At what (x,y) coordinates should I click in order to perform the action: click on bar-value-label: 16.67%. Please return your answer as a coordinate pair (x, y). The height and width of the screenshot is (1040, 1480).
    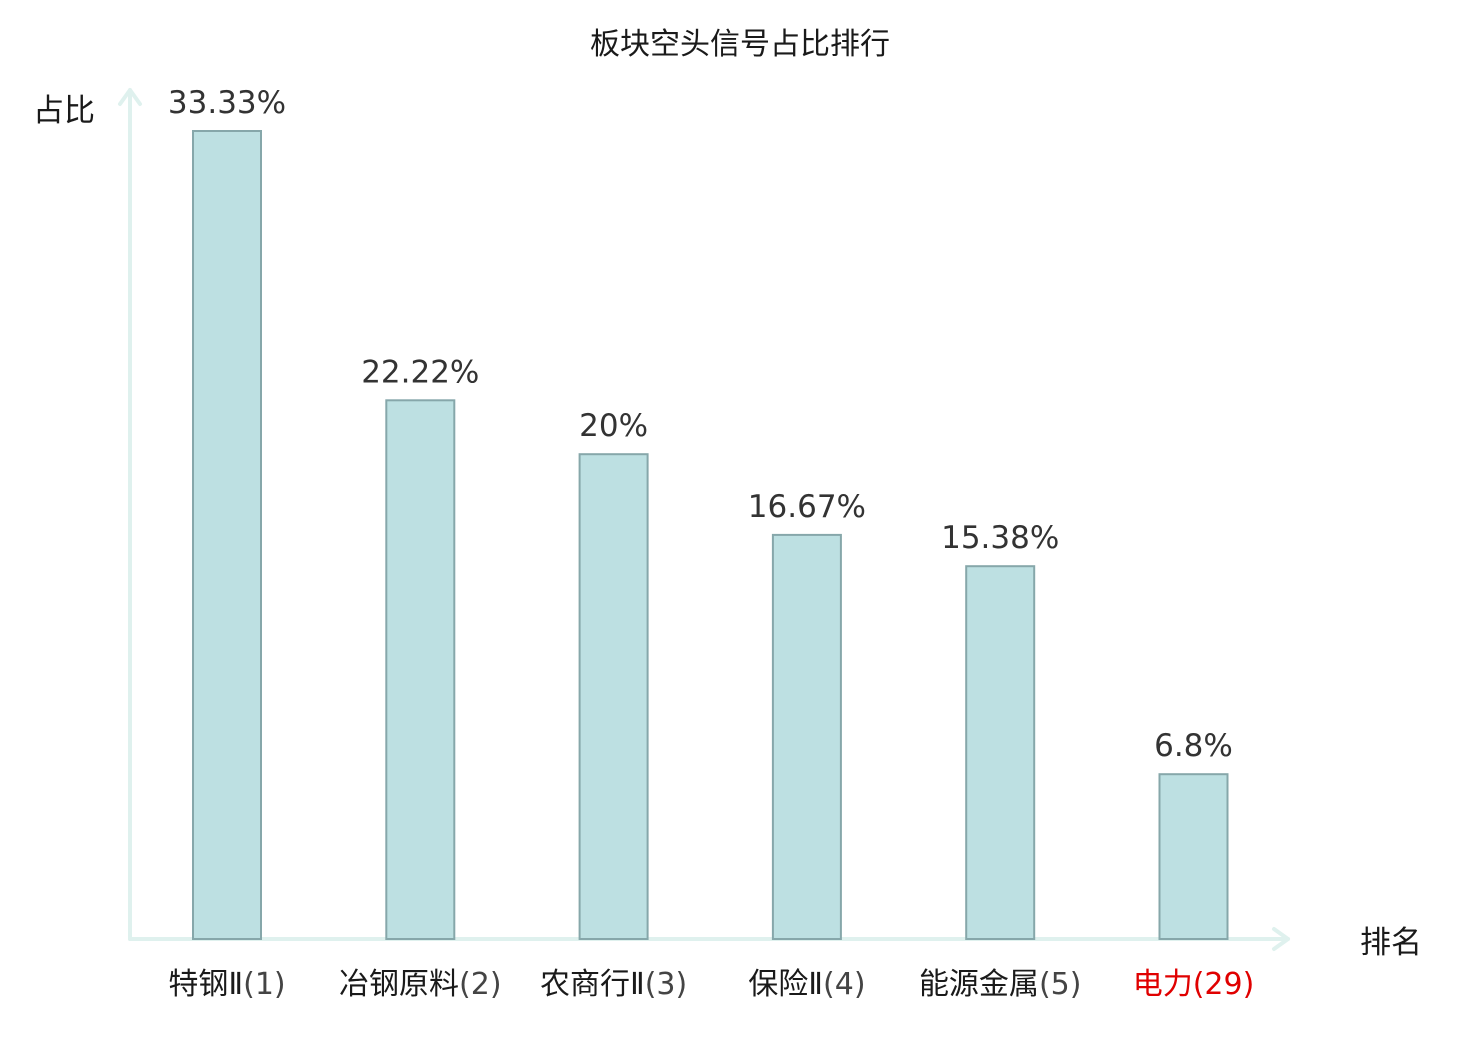
    Looking at the image, I should click on (807, 507).